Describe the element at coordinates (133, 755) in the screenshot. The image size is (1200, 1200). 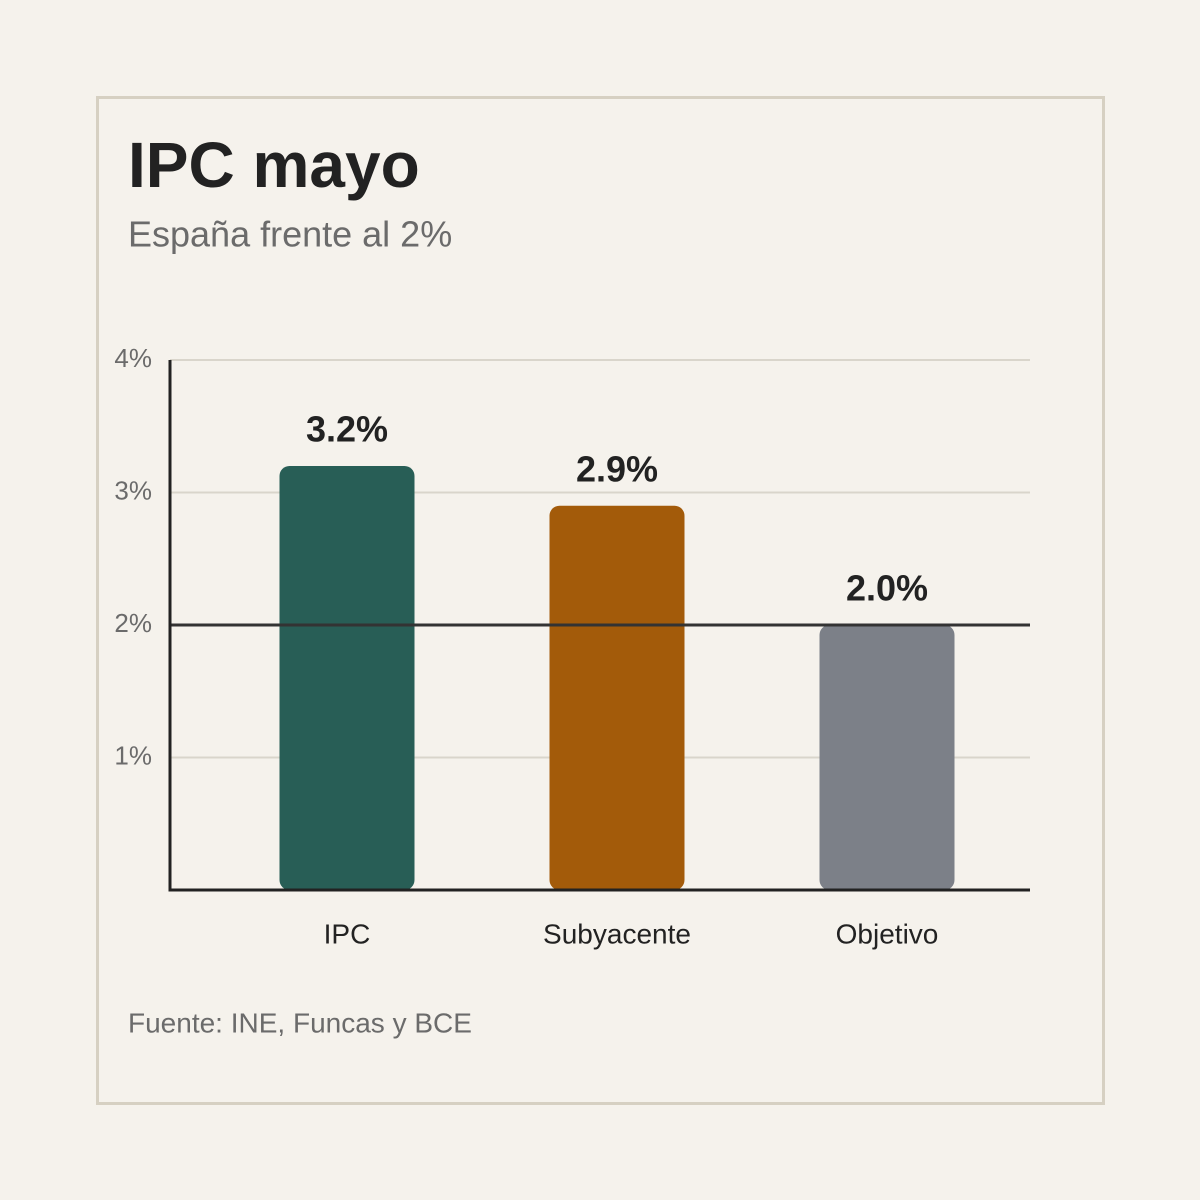
I see `y-tick-label: 1%` at that location.